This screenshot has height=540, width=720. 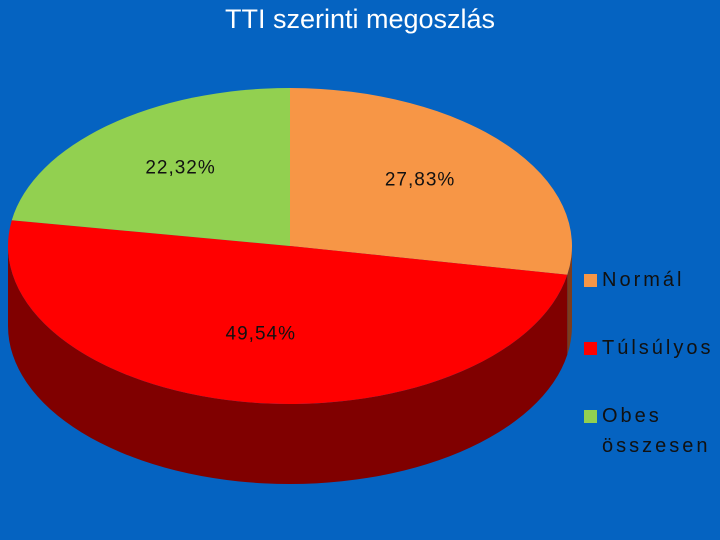 What do you see at coordinates (652, 382) in the screenshot?
I see `legend: Normál Túlsúlyos Obes összesen` at bounding box center [652, 382].